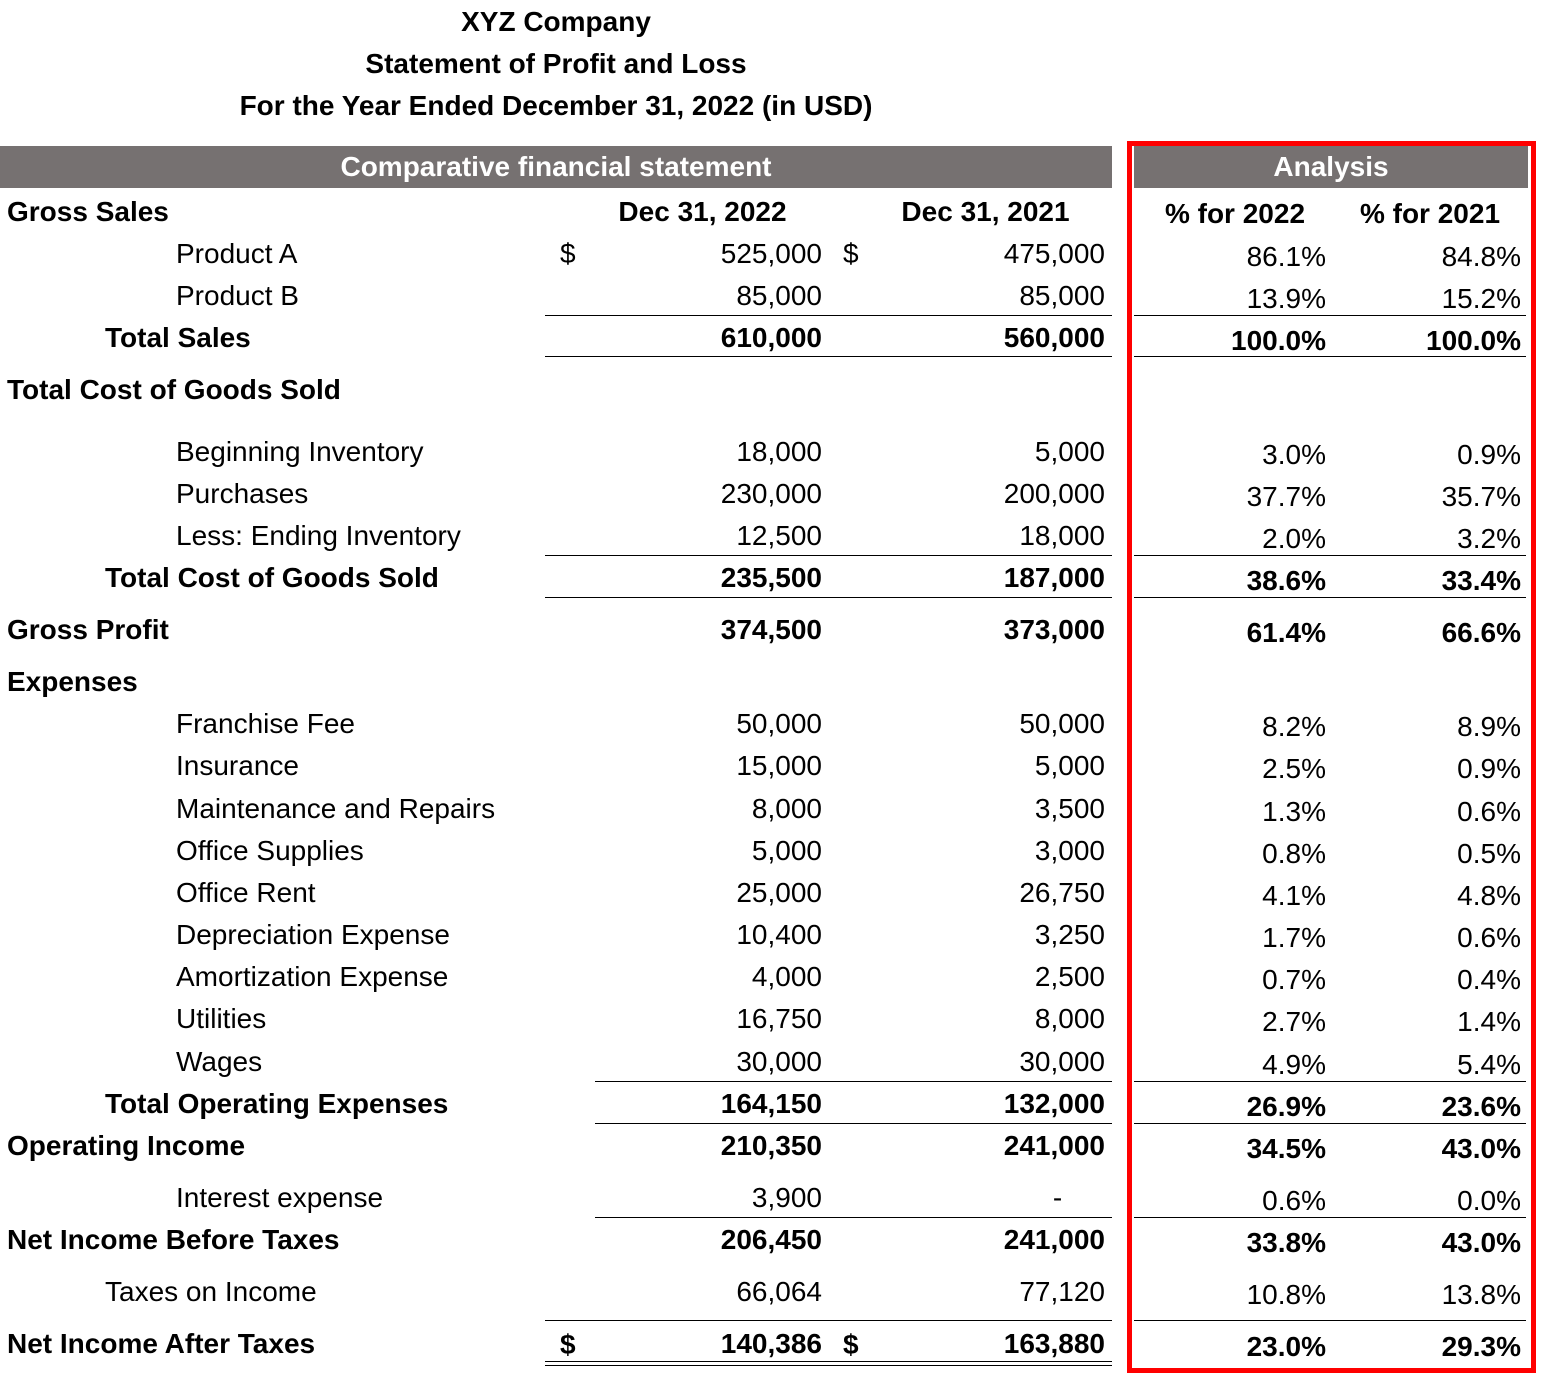  I want to click on value-2021: 475,000, so click(1054, 253).